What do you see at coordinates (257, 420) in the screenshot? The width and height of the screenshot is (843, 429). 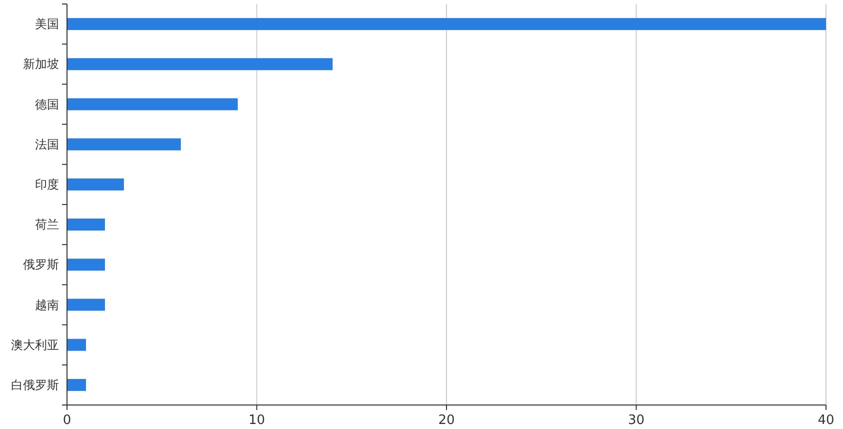 I see `x-tick-label: 10` at bounding box center [257, 420].